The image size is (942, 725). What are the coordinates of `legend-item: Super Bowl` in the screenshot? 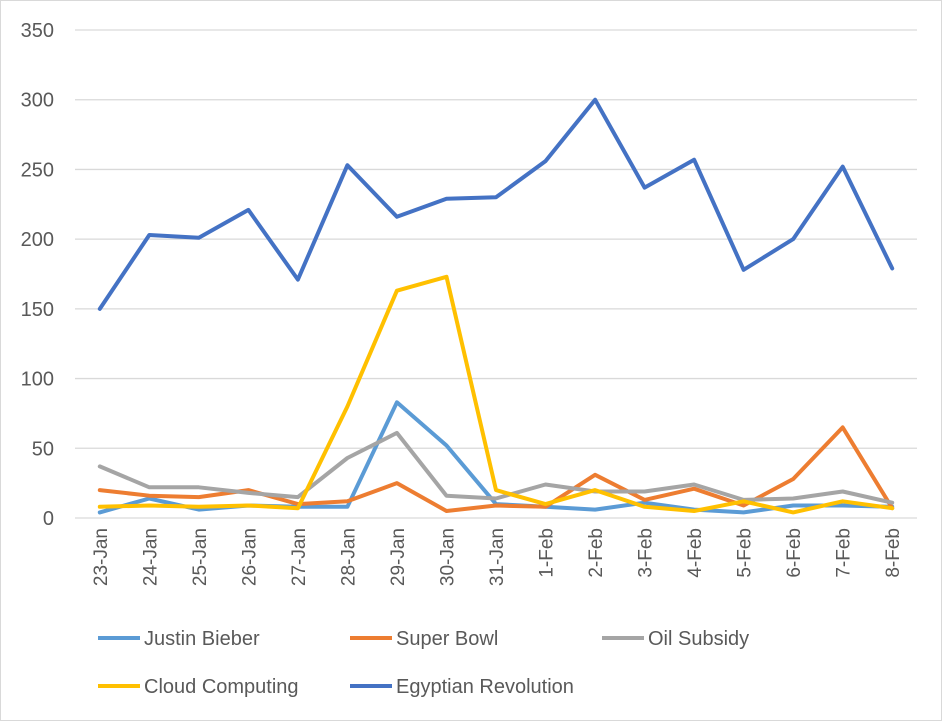 It's located at (424, 639).